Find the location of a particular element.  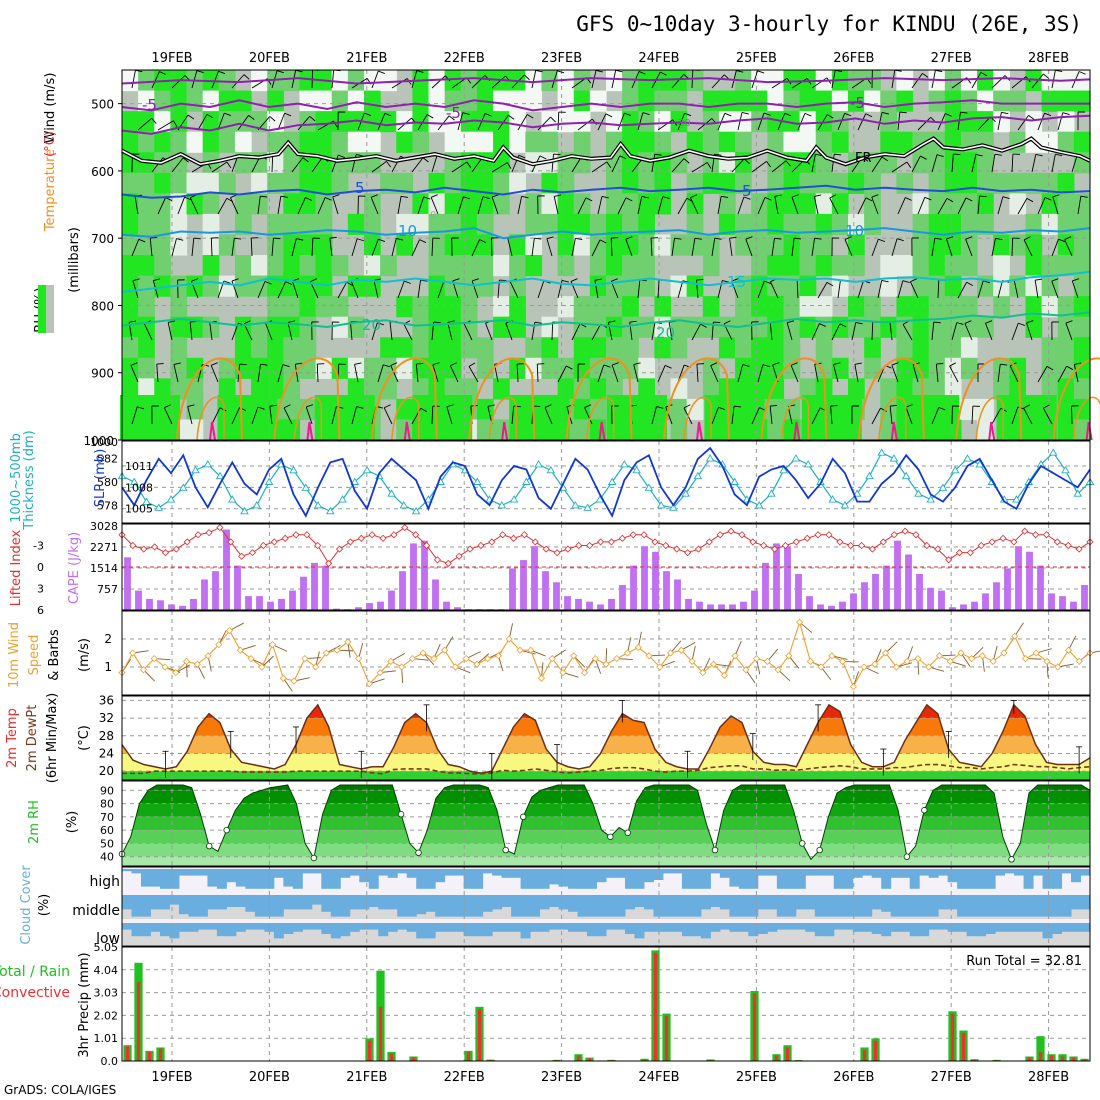

date-label-bottom: 19FEB is located at coordinates (171, 1077).